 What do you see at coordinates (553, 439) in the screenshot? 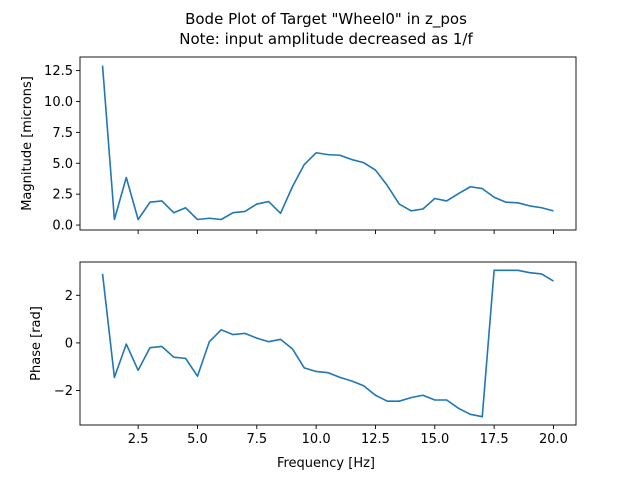
I see `phase-xtick-label: 20.0` at bounding box center [553, 439].